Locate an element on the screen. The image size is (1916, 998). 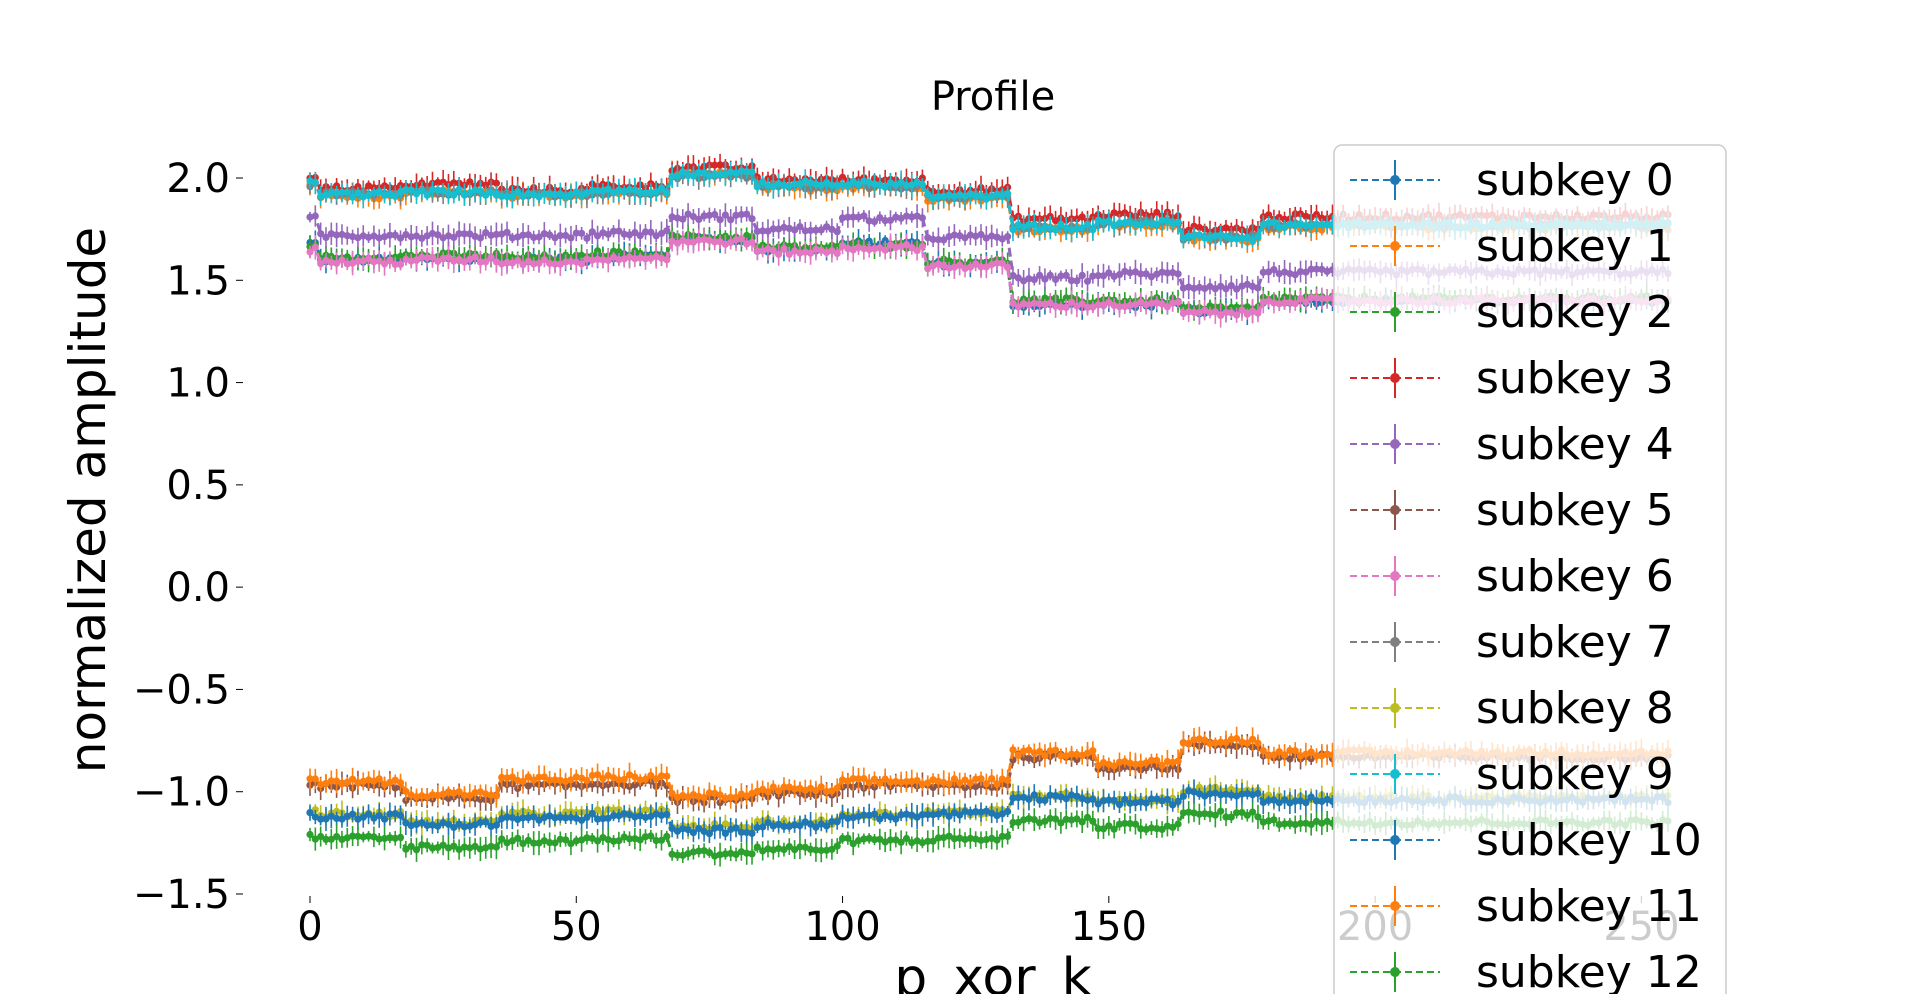
y-tick-label: −1.5 is located at coordinates (181, 895).